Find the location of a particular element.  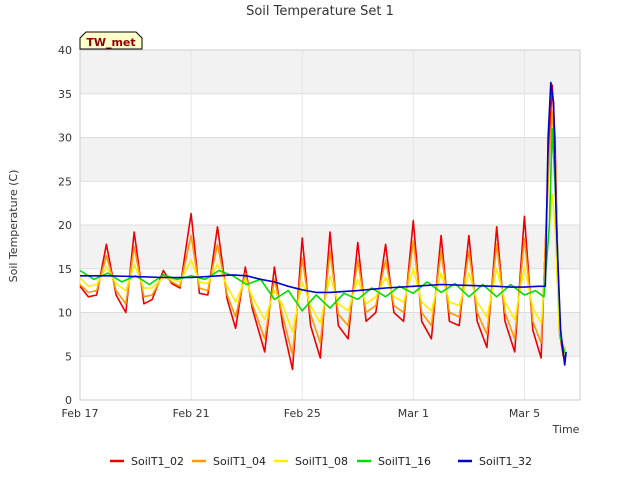

legend-item-soilt1-04: SoilT1_04 is located at coordinates (229, 461).